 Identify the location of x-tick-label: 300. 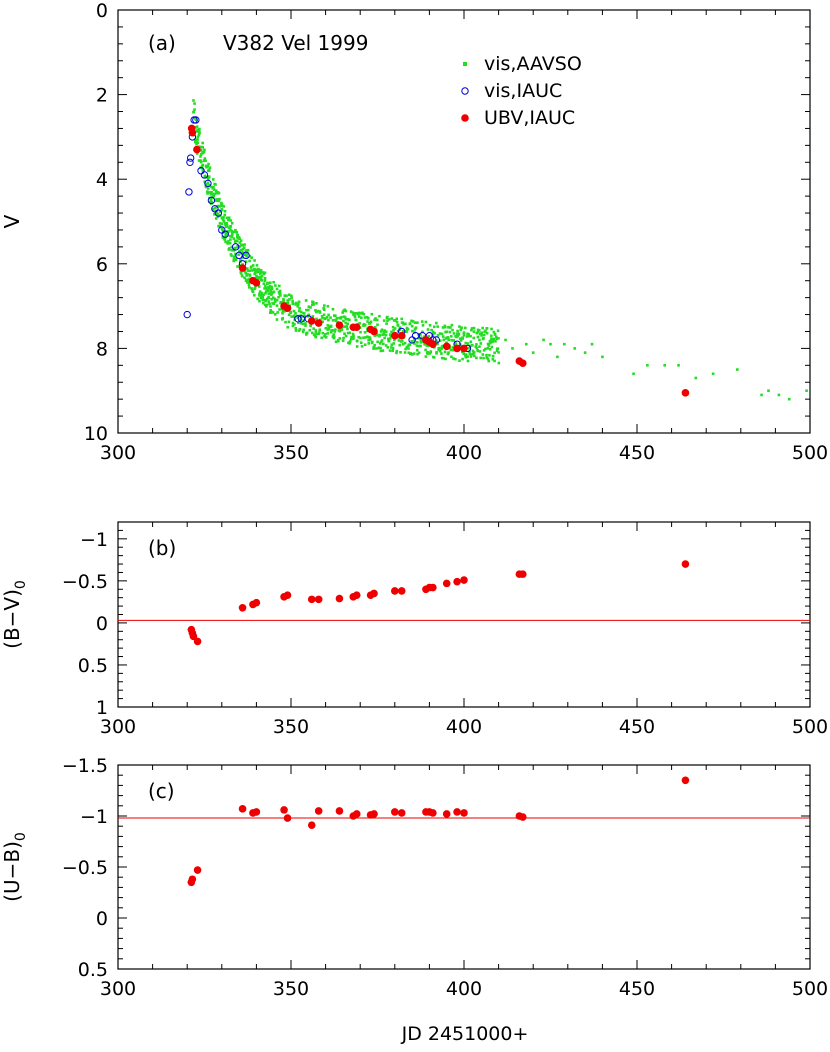
(118, 453).